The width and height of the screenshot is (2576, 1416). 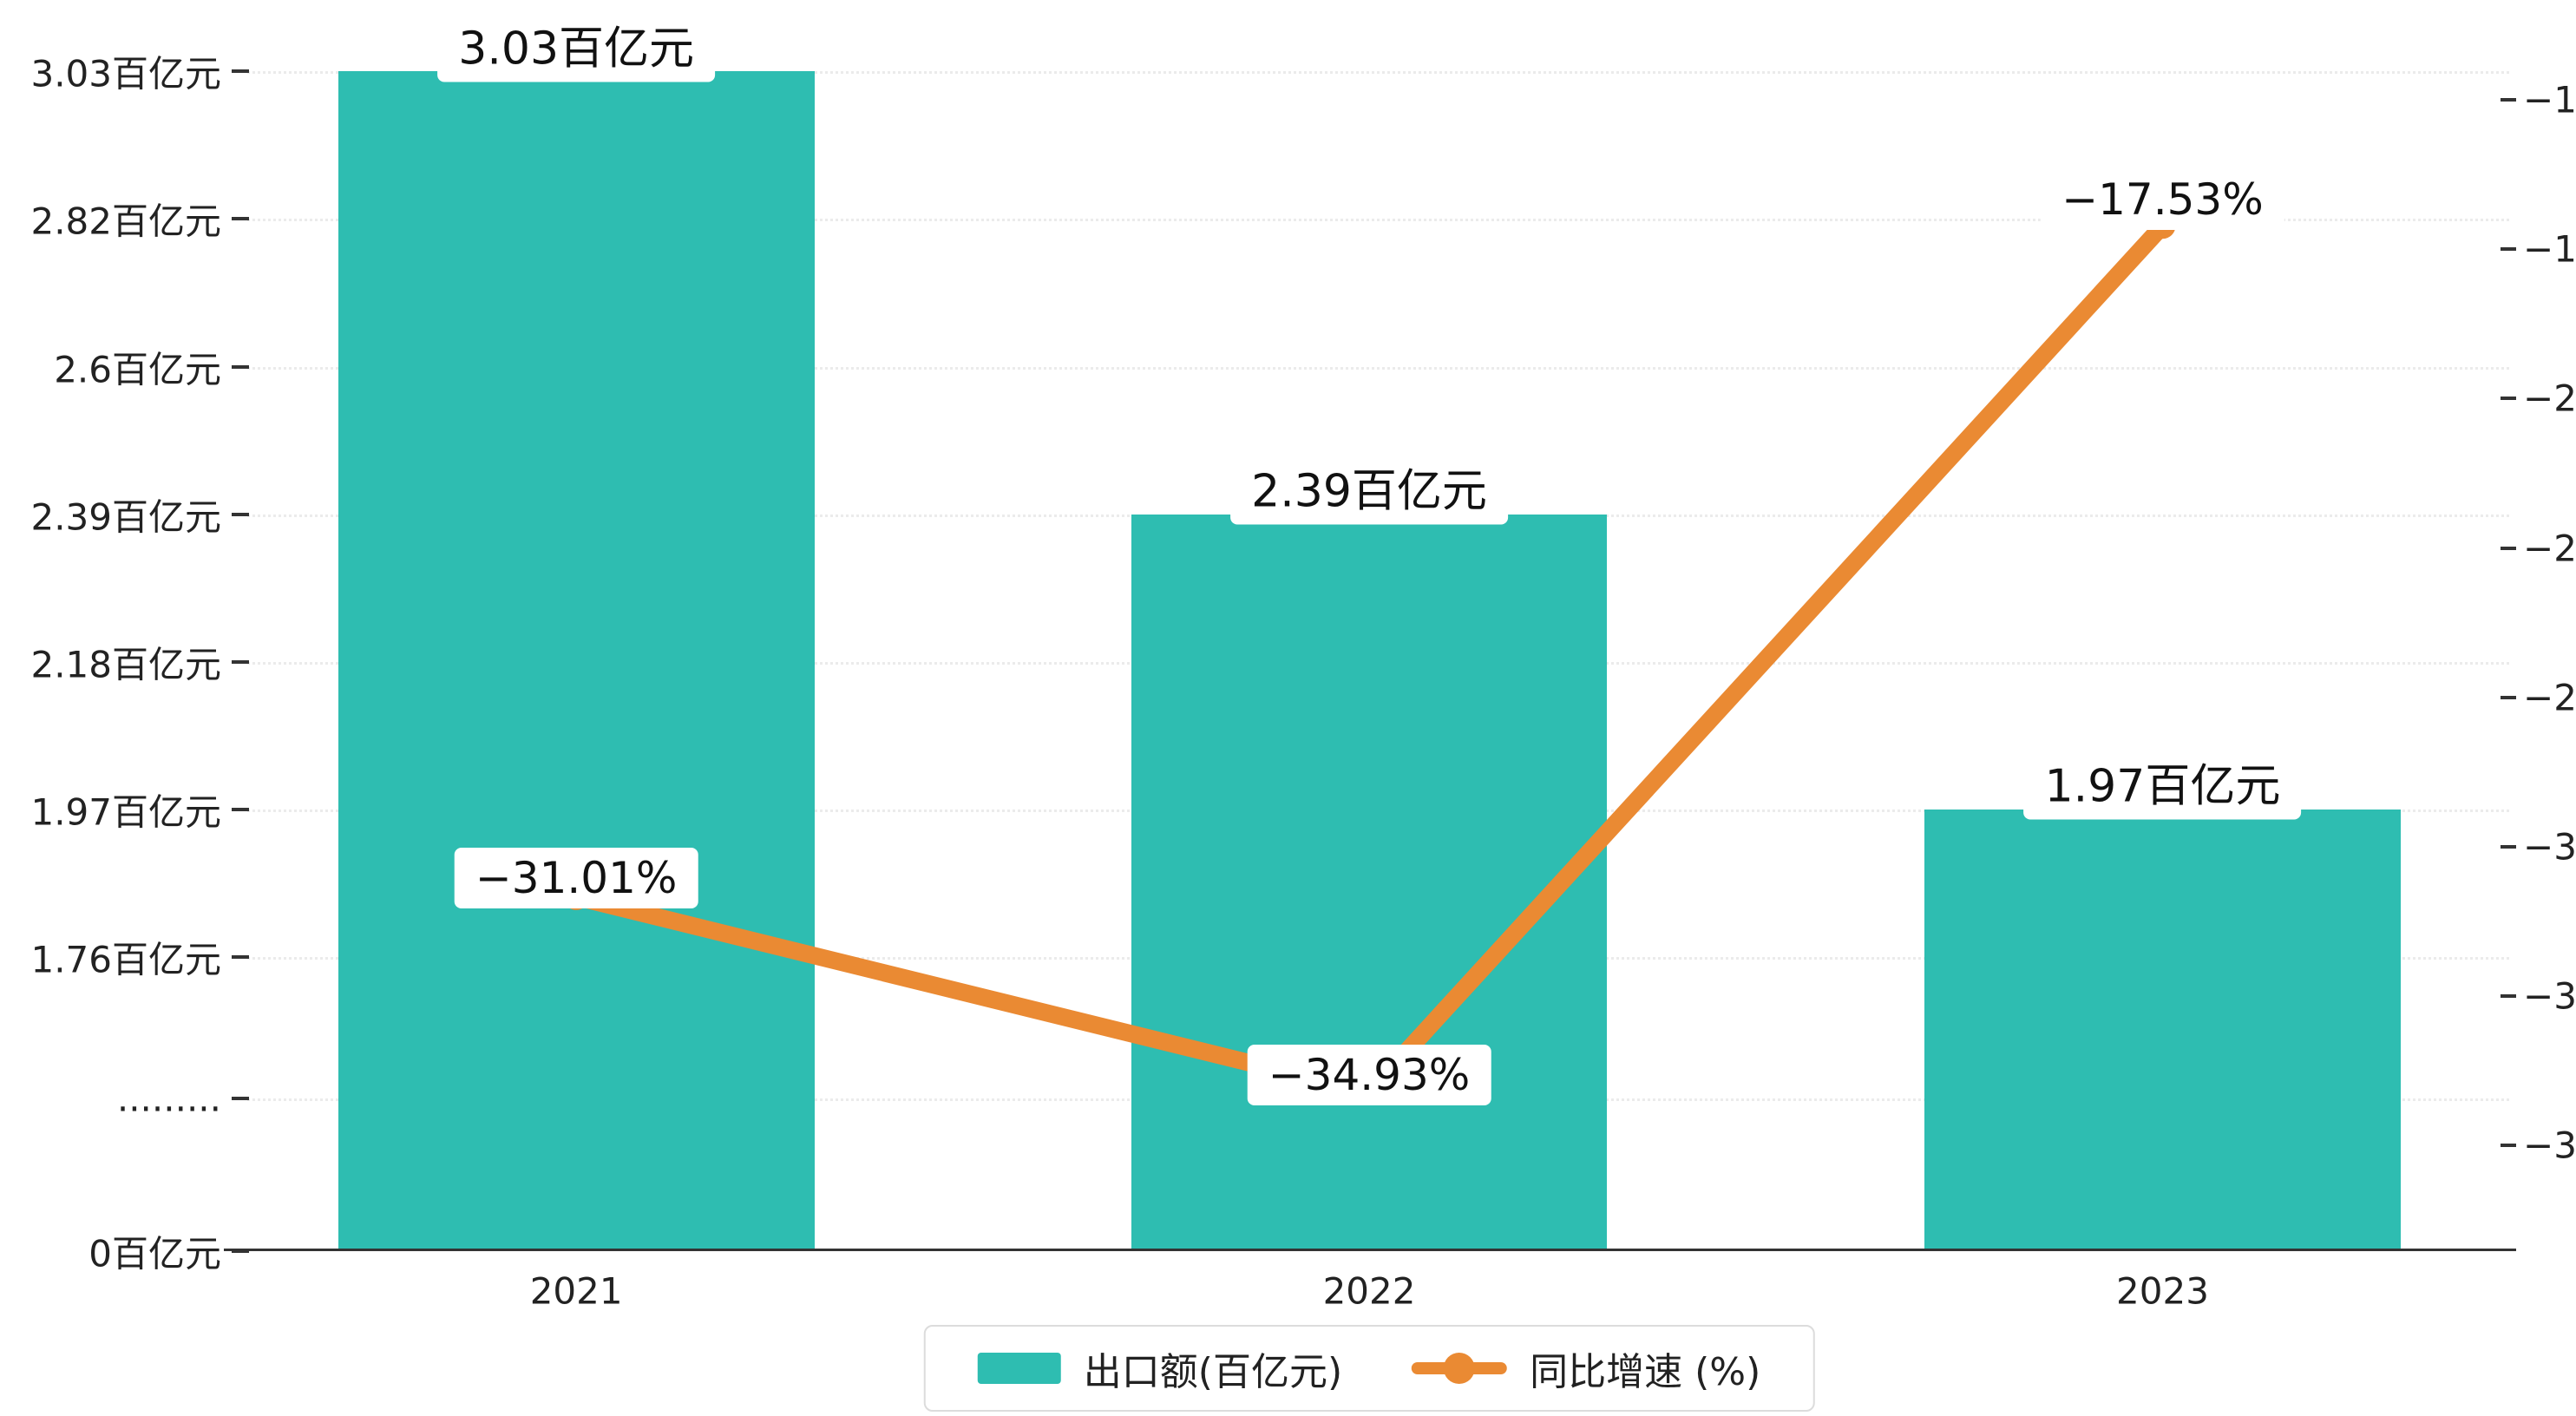 I want to click on x-tick-label-2022: 2022, so click(x=1369, y=1291).